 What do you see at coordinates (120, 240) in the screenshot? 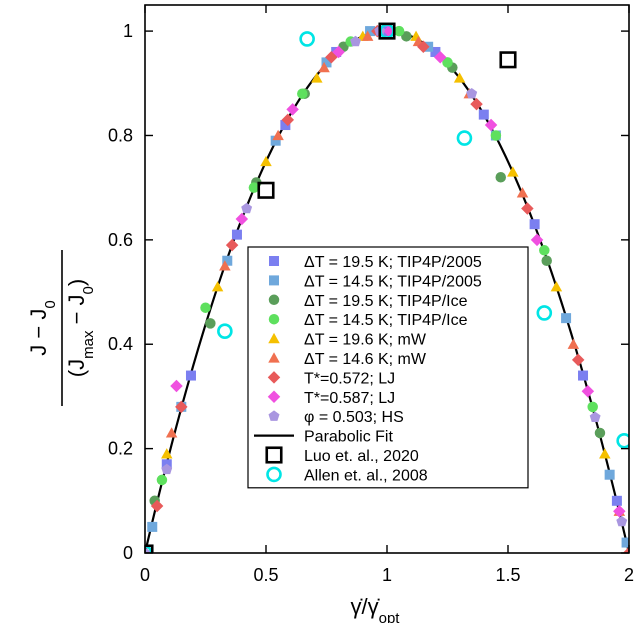
I see `y-tick-label: 0.6` at bounding box center [120, 240].